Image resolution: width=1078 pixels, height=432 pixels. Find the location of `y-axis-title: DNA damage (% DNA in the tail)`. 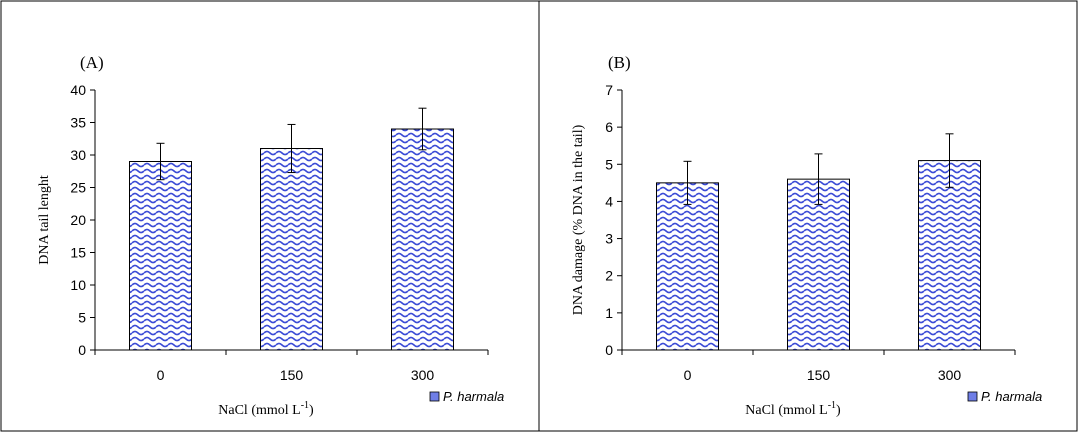

y-axis-title: DNA damage (% DNA in the tail) is located at coordinates (578, 219).